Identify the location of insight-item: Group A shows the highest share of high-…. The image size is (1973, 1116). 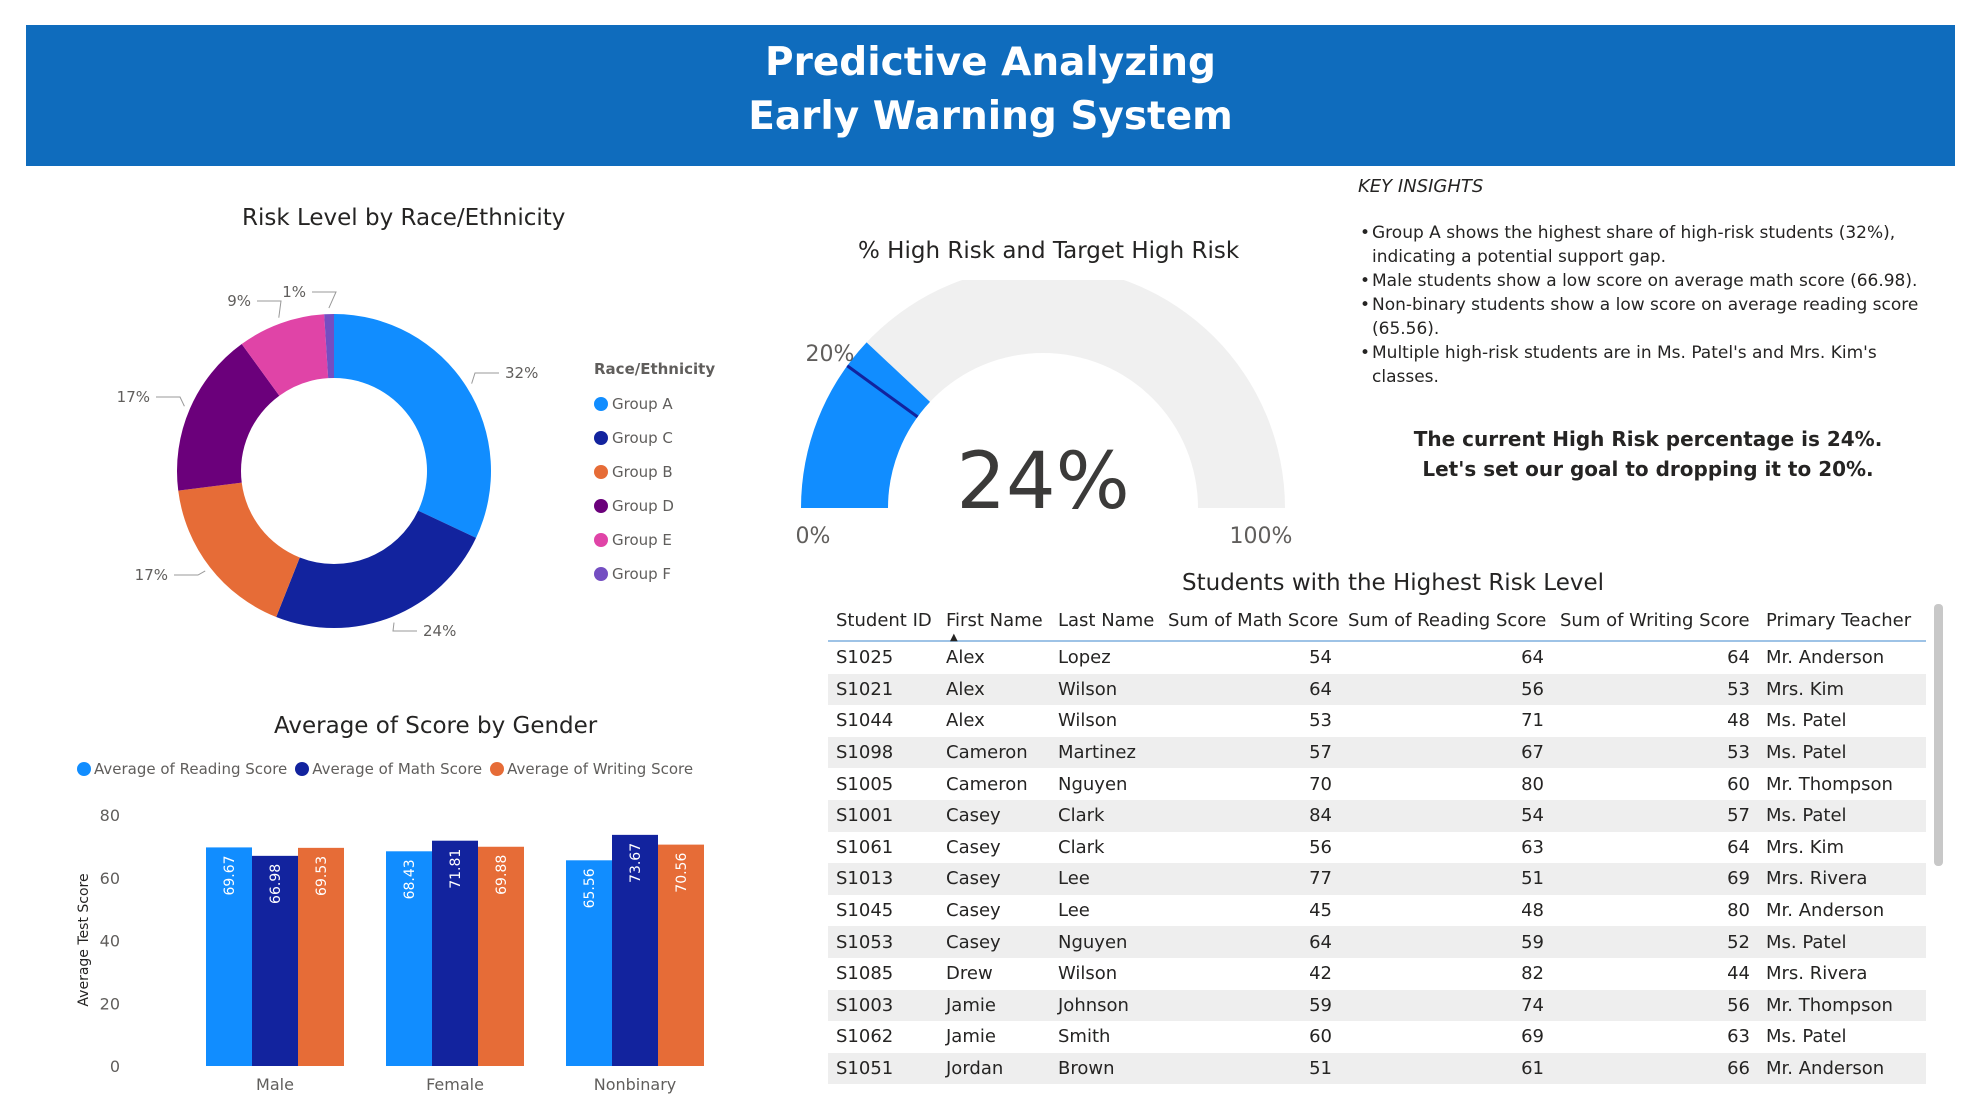
(1649, 245).